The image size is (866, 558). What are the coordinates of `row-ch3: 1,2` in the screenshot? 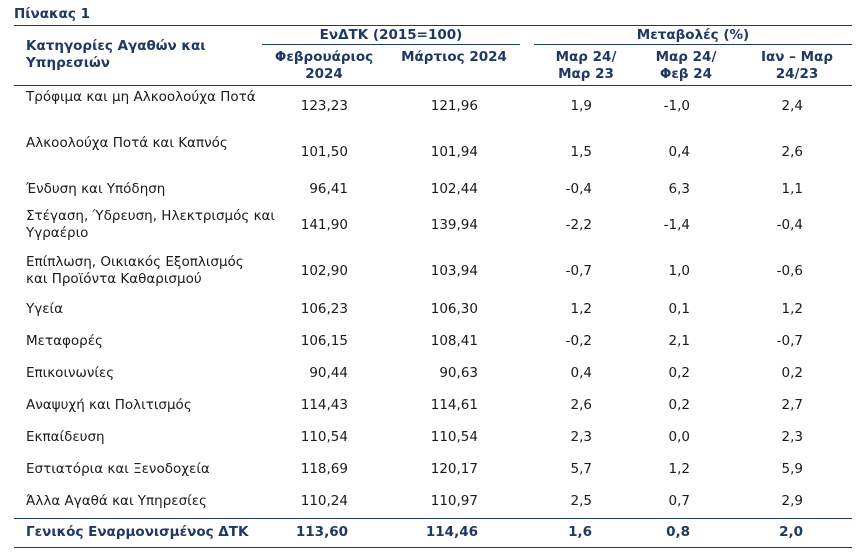 It's located at (792, 309).